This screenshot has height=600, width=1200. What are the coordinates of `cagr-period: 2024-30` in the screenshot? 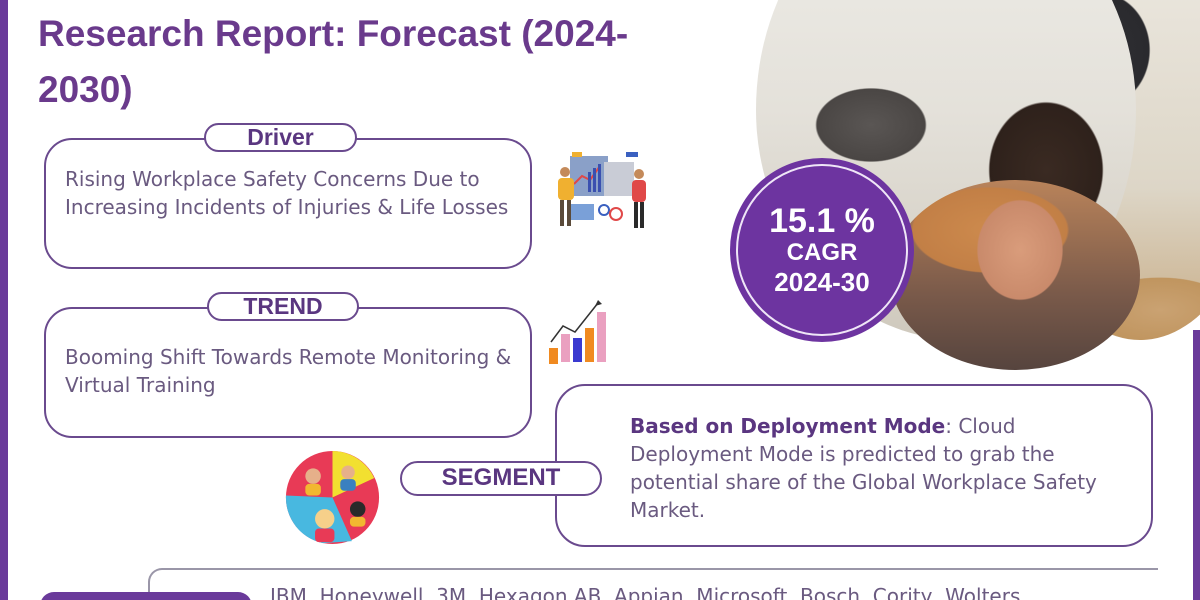 It's located at (822, 282).